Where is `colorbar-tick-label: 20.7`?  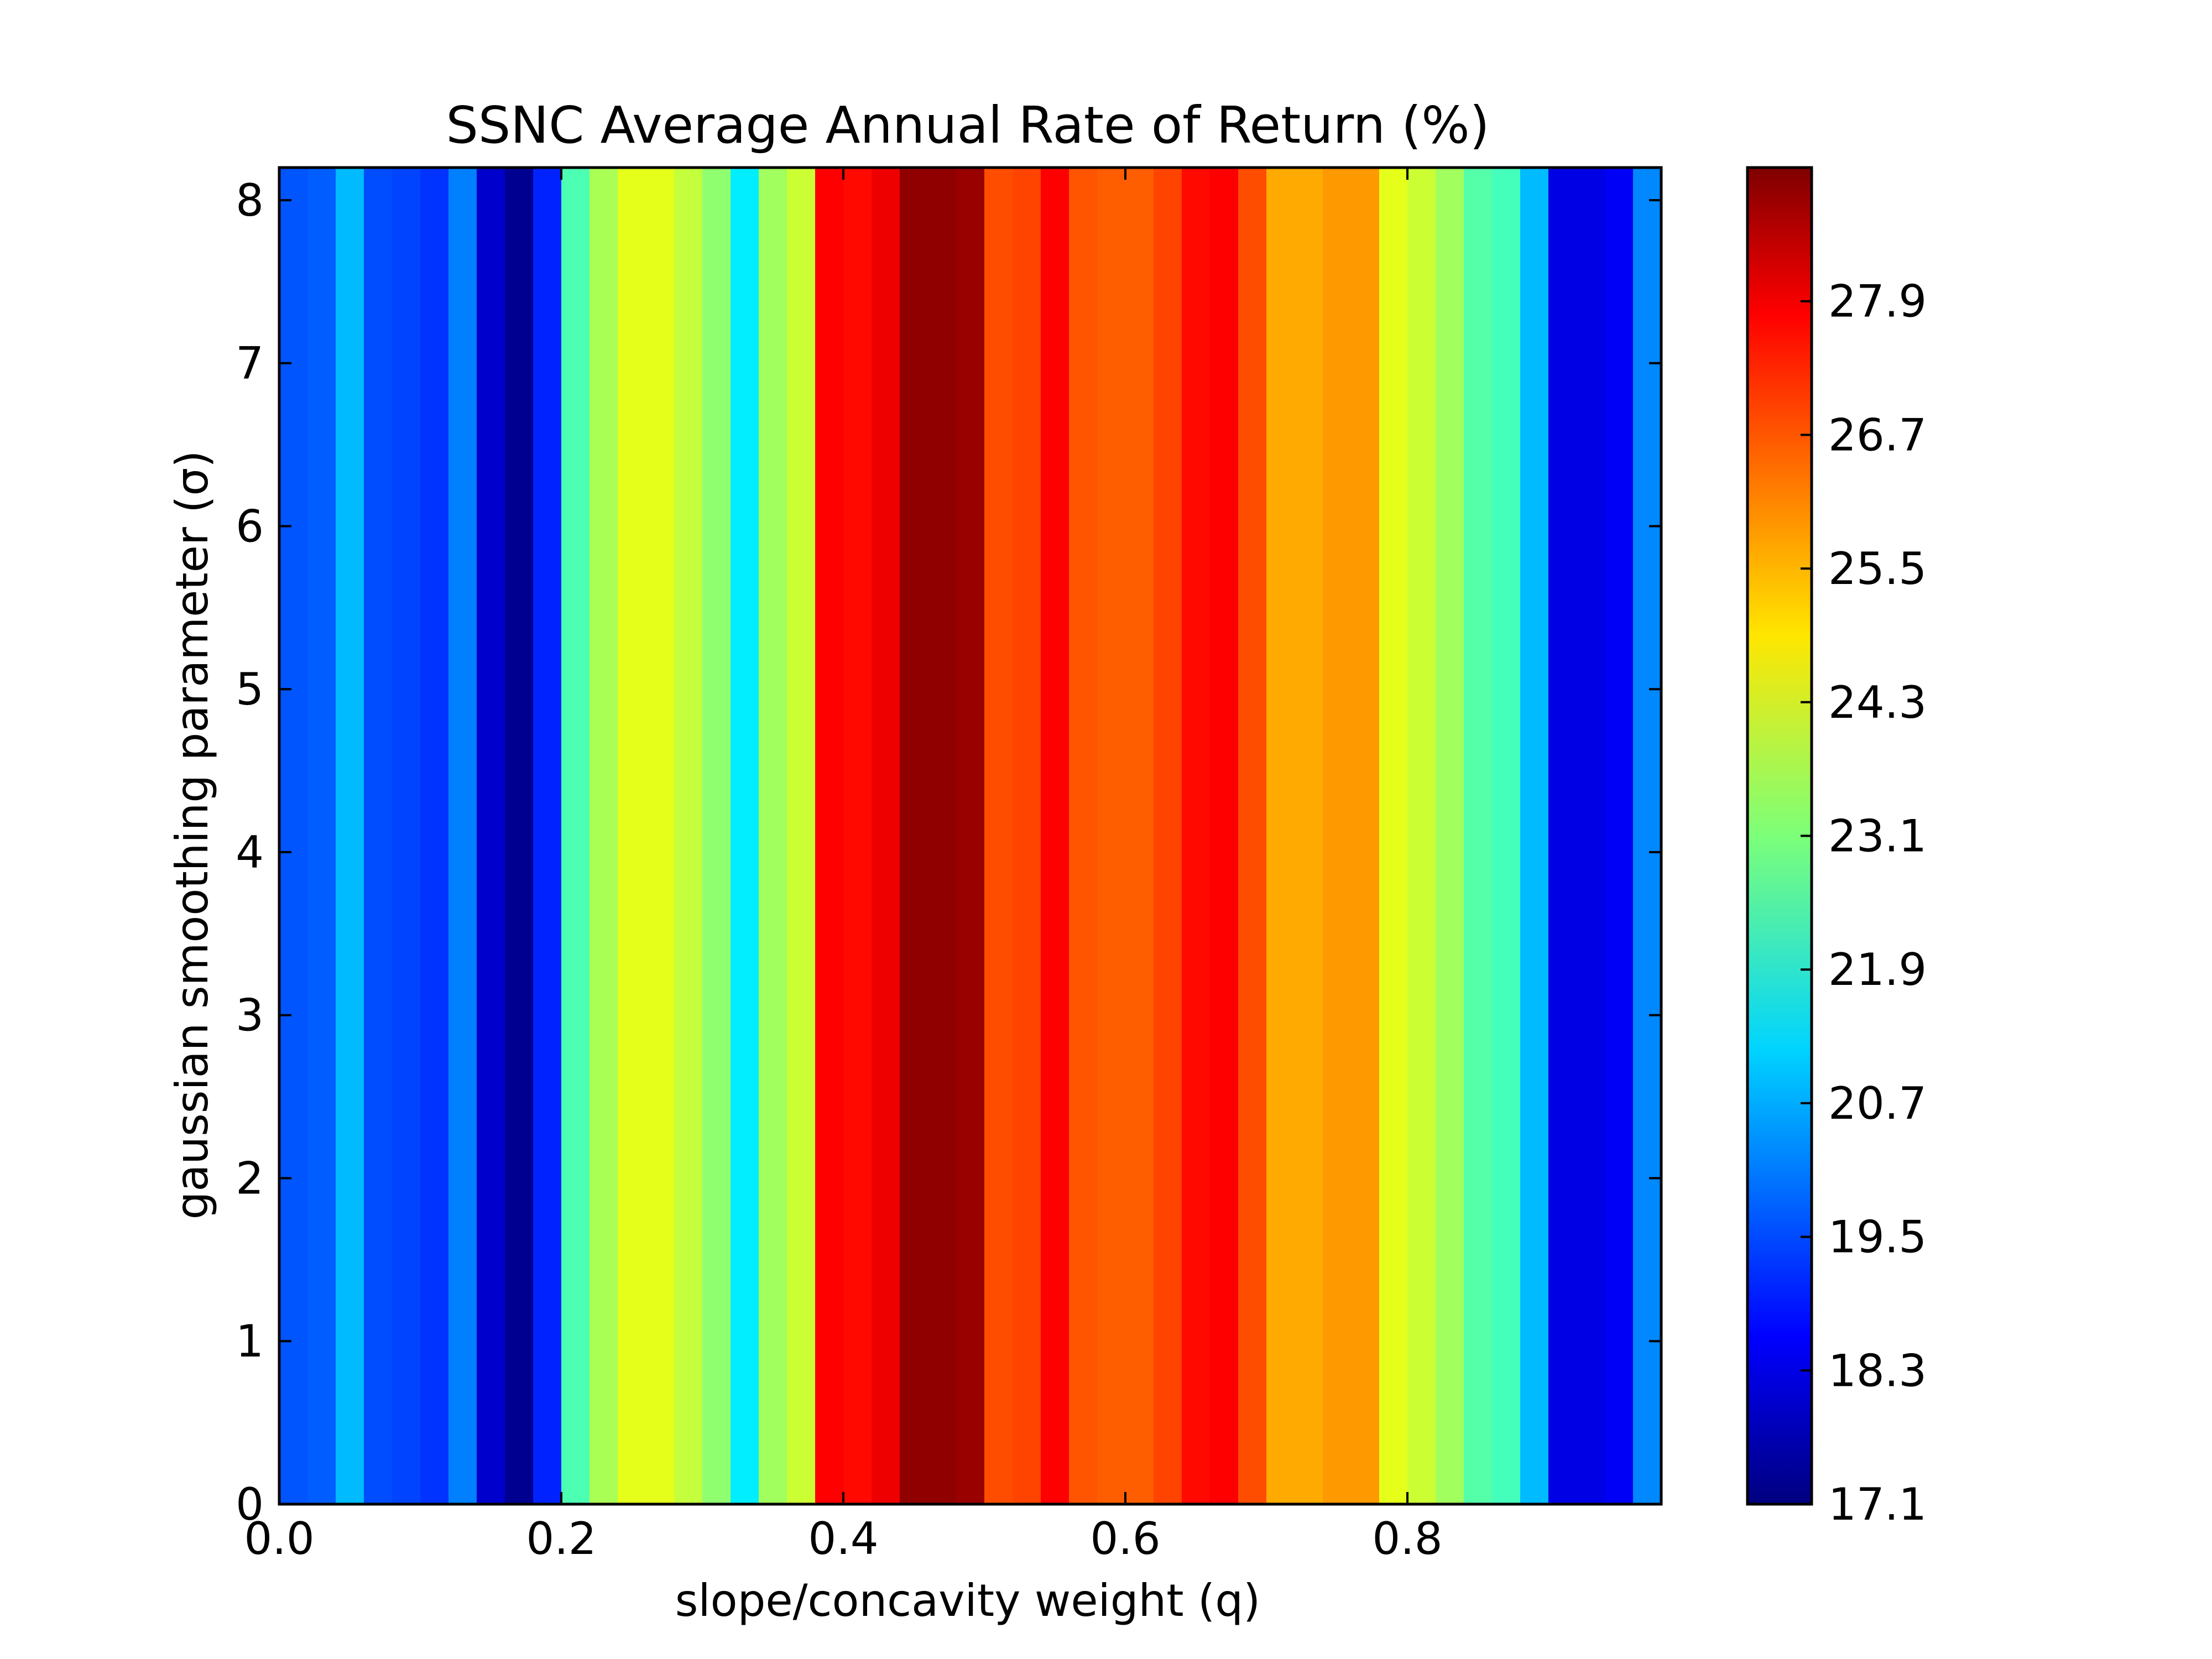 colorbar-tick-label: 20.7 is located at coordinates (1878, 1104).